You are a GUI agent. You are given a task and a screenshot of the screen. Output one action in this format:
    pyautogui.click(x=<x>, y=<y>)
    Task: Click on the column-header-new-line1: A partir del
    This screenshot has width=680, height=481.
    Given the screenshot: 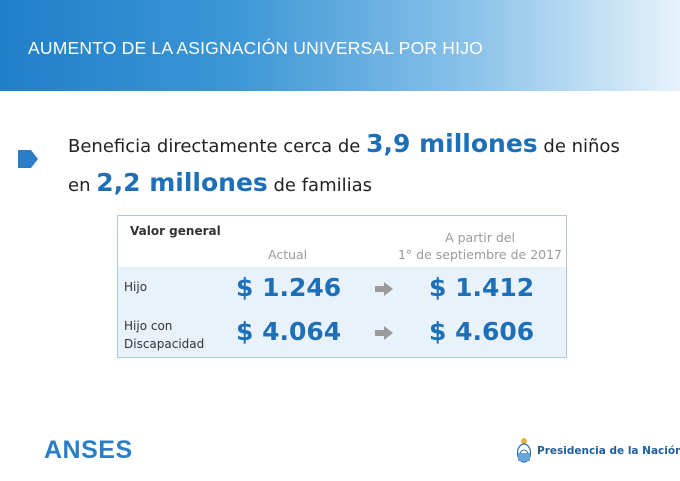 What is the action you would take?
    pyautogui.click(x=480, y=237)
    